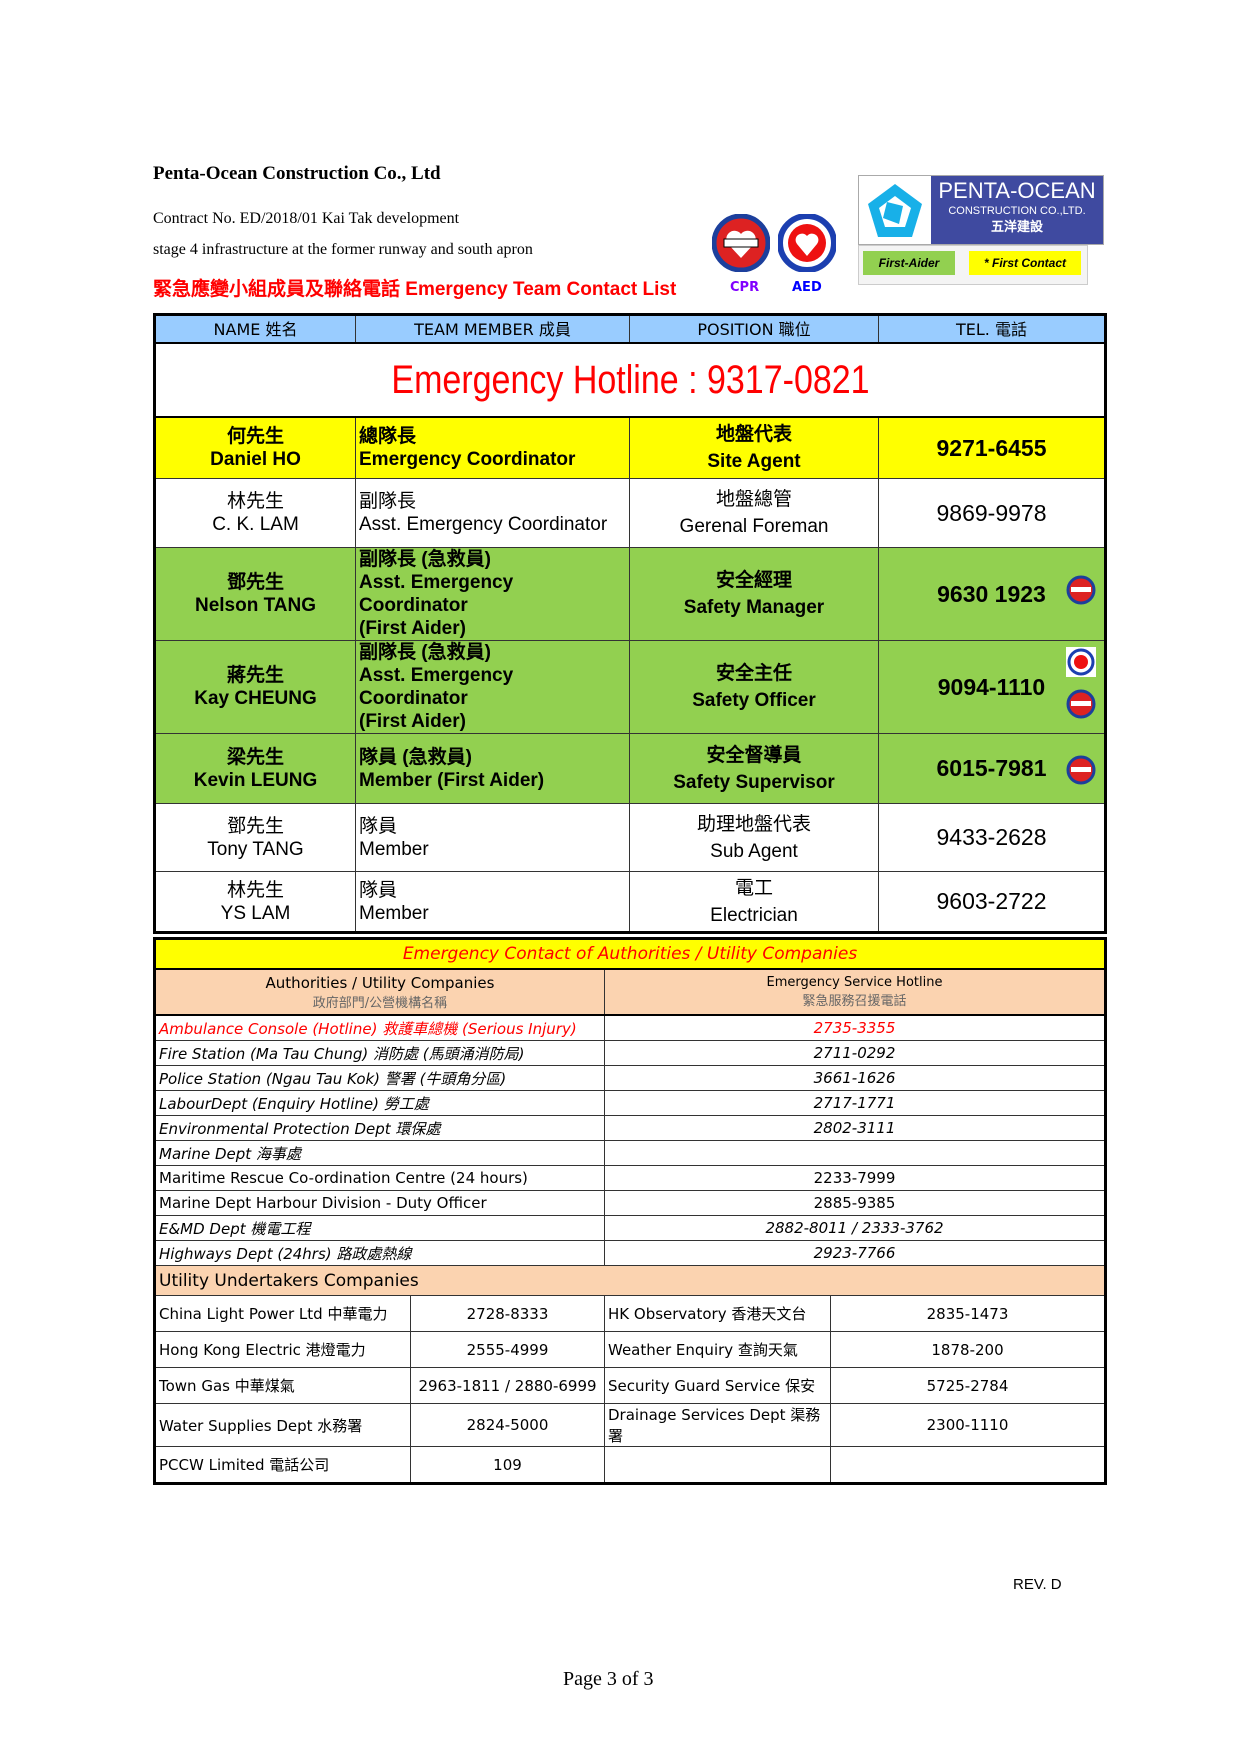 The height and width of the screenshot is (1754, 1240). What do you see at coordinates (379, 1153) in the screenshot?
I see `authority-name: Marine Dept 海事處` at bounding box center [379, 1153].